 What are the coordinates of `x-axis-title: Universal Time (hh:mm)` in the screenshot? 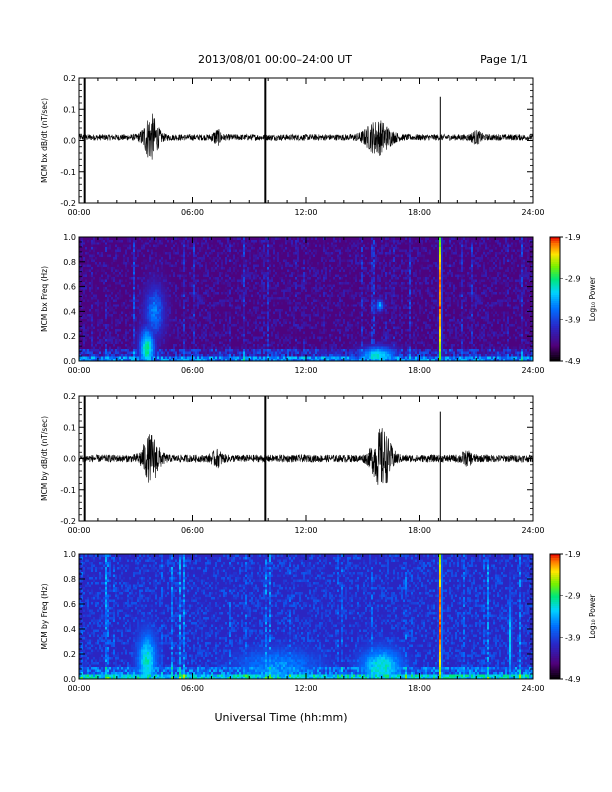 It's located at (281, 717).